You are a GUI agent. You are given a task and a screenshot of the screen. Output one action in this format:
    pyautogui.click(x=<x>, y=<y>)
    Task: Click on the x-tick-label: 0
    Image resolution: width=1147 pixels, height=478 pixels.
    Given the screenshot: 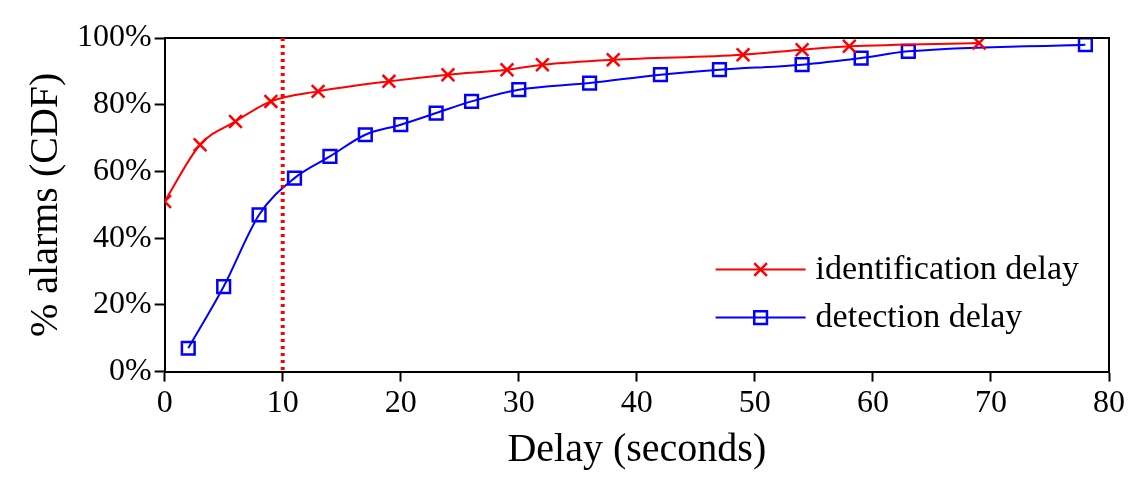 What is the action you would take?
    pyautogui.click(x=164, y=401)
    